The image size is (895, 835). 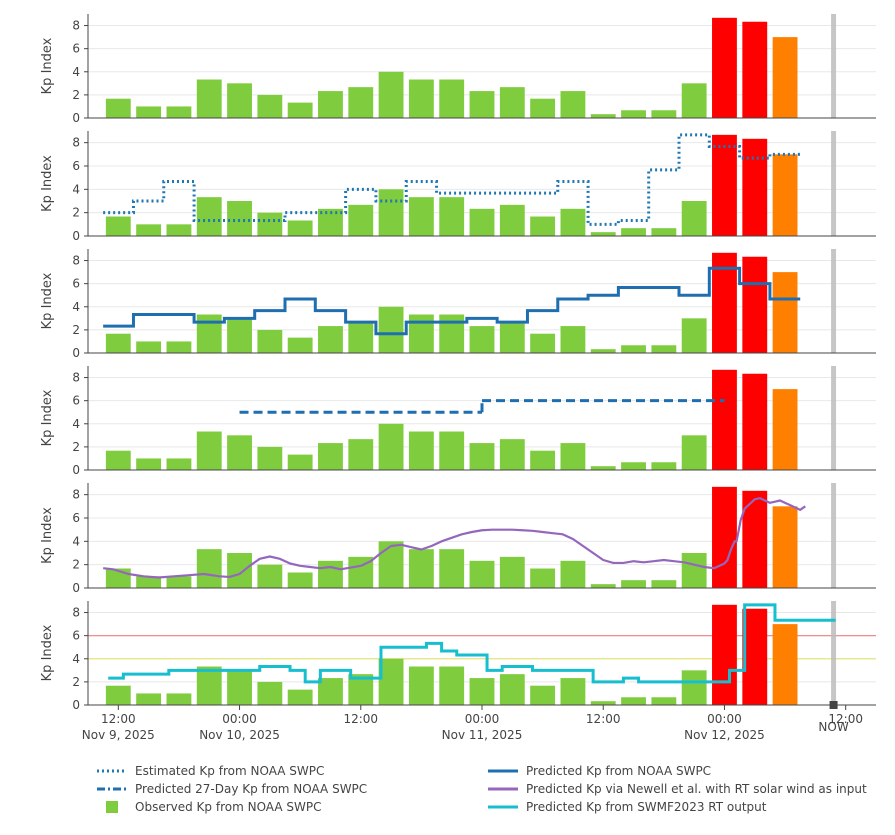 I want to click on panel-1: Kp Index, so click(x=458, y=66).